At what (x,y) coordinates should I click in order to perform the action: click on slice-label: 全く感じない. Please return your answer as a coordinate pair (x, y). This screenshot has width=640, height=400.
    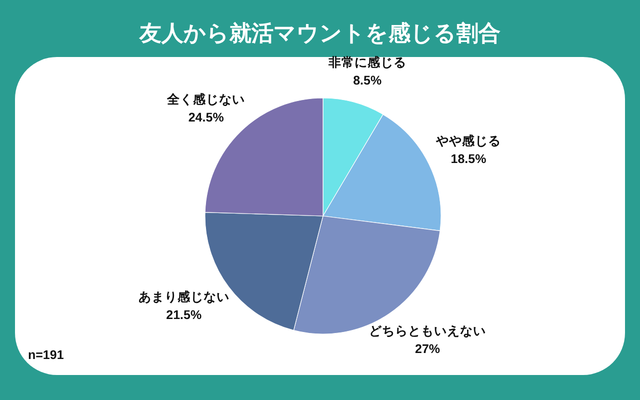
    Looking at the image, I should click on (206, 98).